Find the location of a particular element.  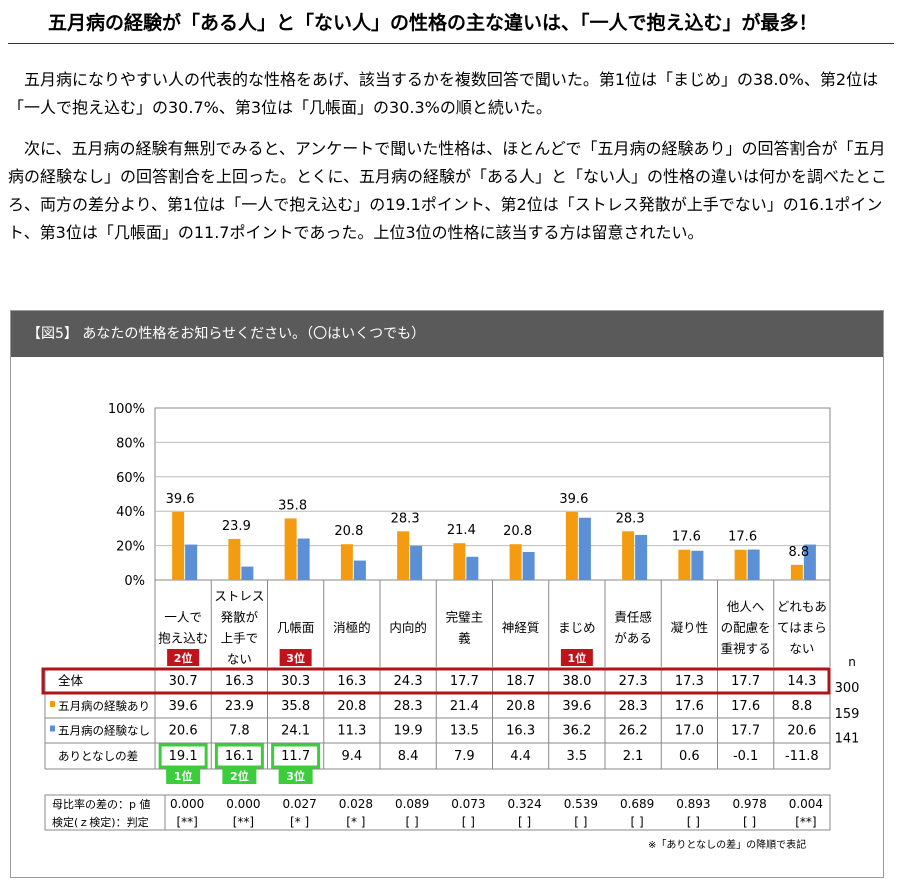

p-value: 0.539 is located at coordinates (581, 804).